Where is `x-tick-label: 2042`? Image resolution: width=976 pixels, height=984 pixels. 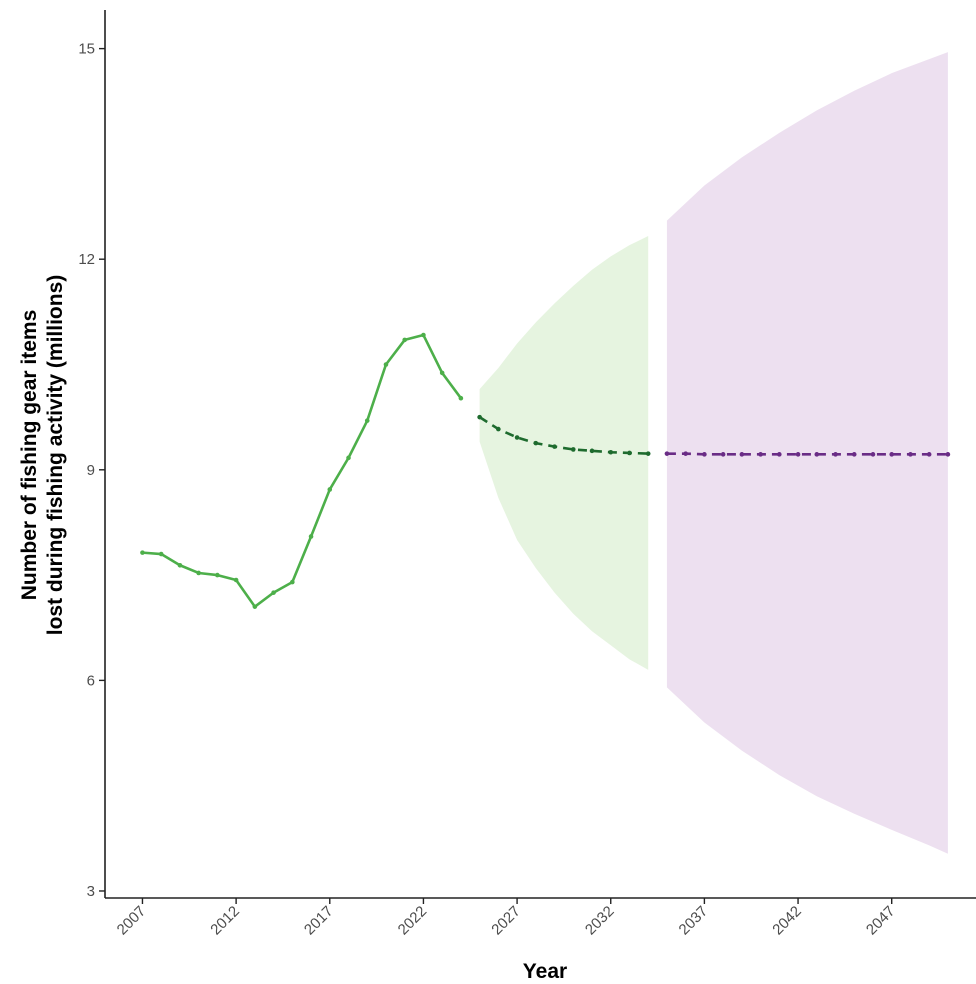 x-tick-label: 2042 is located at coordinates (787, 921).